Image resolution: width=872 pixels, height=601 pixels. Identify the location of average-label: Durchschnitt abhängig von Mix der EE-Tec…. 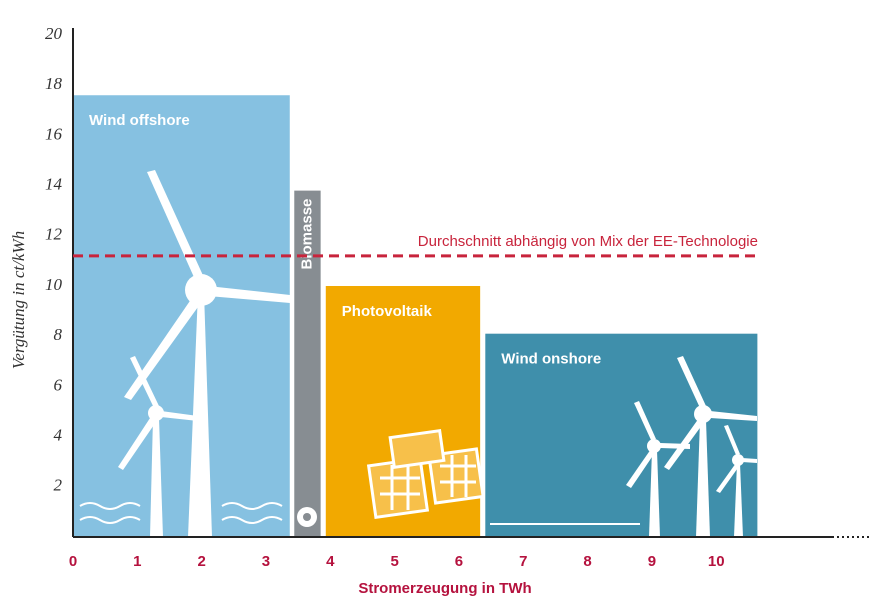
(588, 241).